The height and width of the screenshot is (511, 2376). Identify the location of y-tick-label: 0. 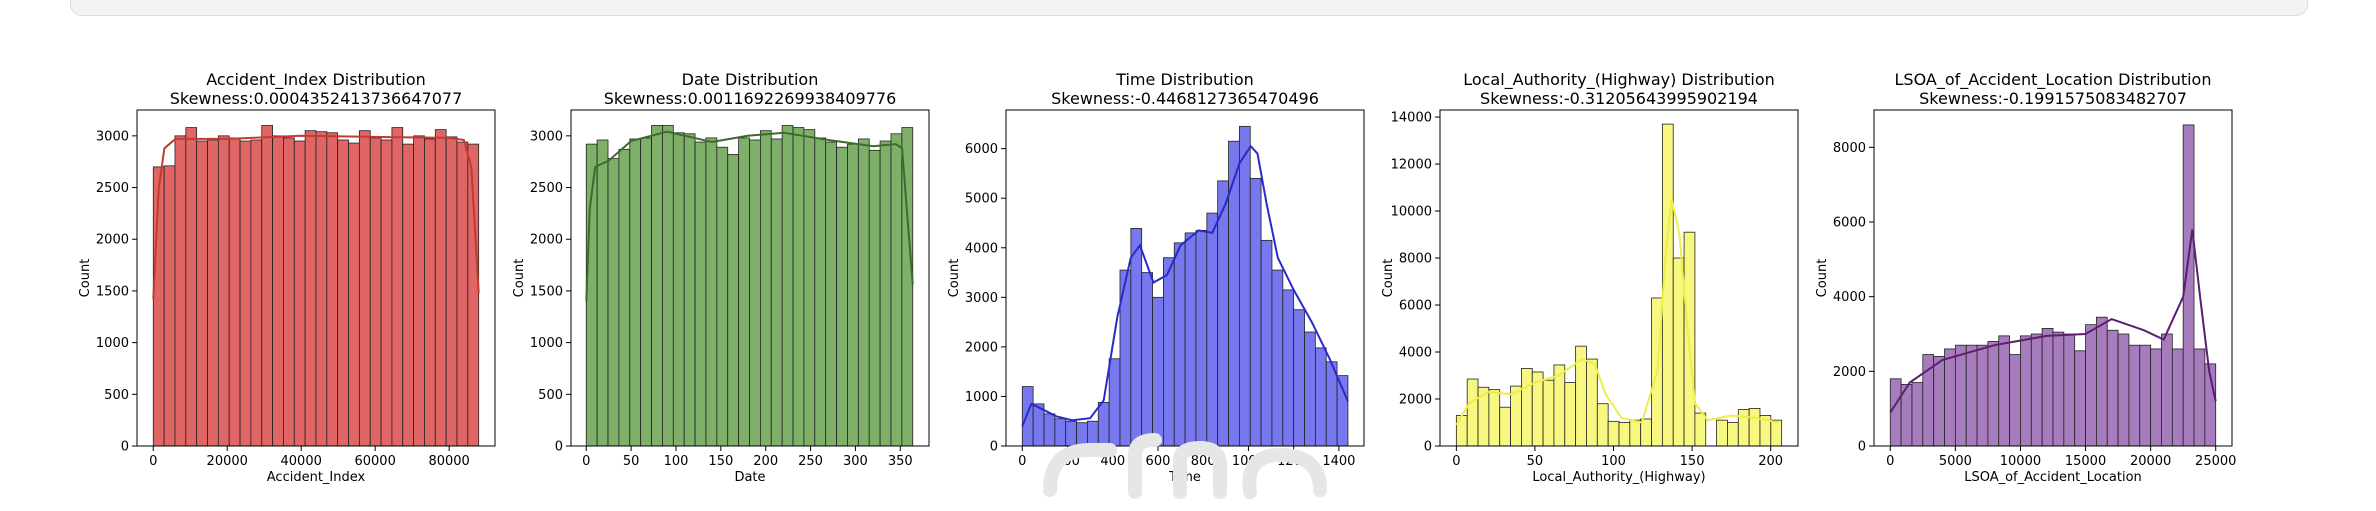
(1862, 447).